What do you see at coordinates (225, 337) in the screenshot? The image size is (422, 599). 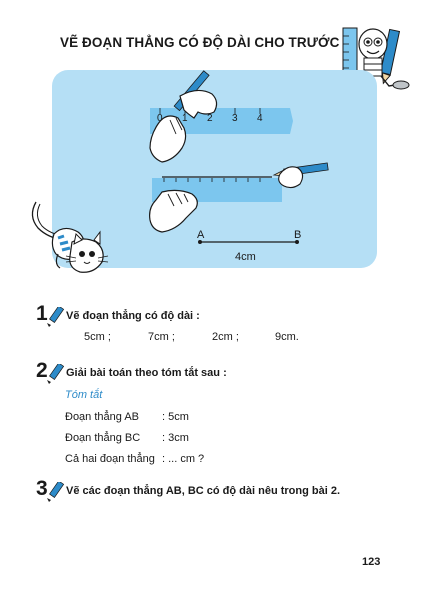 I see `length-value: 2cm ;` at bounding box center [225, 337].